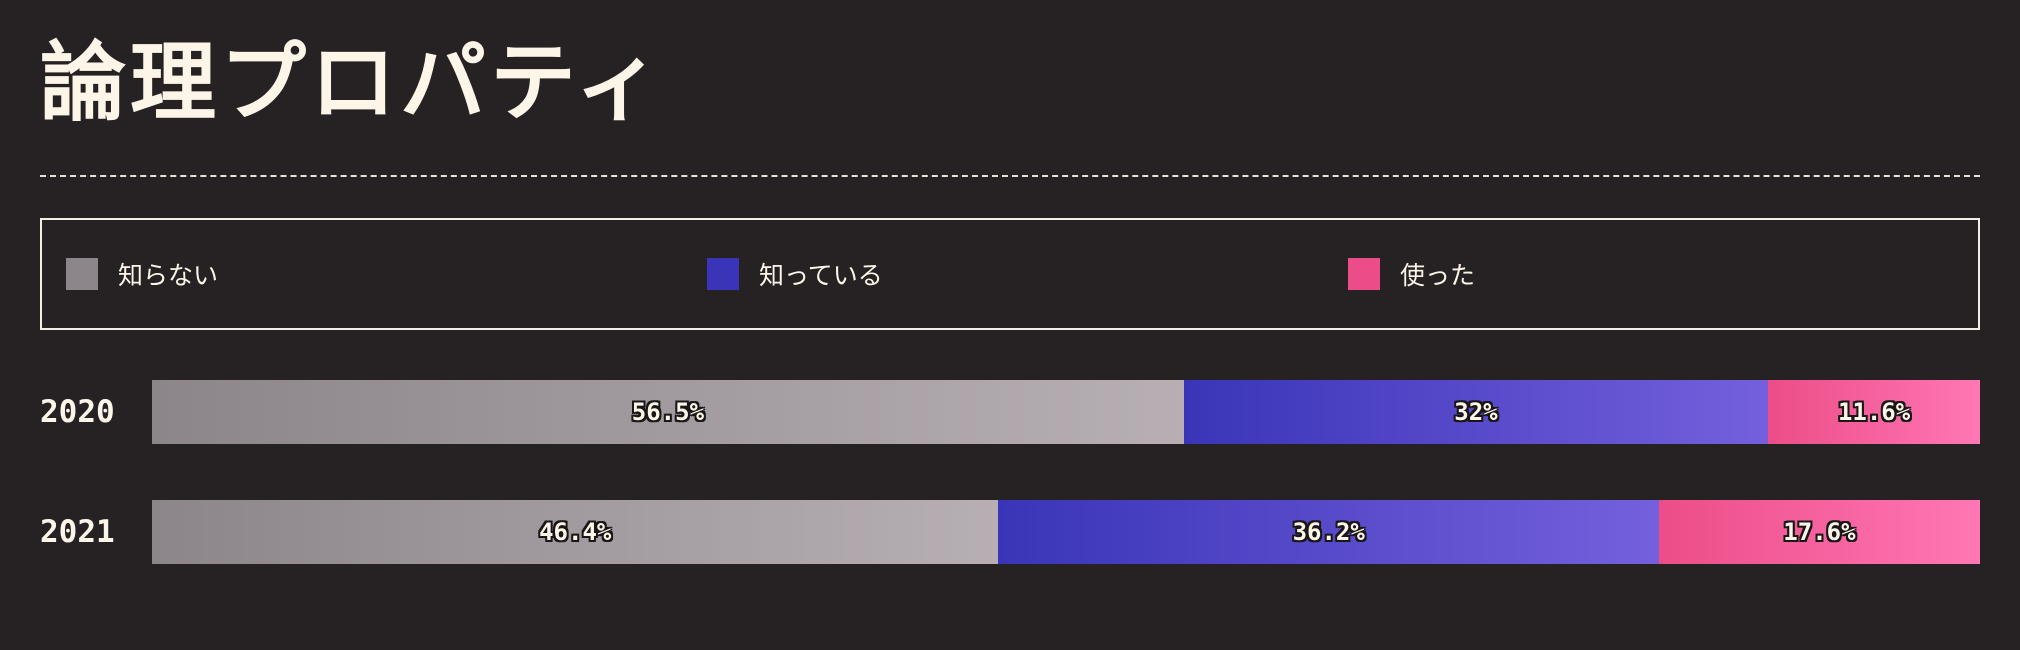  I want to click on legend-label-known: 知っている, so click(821, 275).